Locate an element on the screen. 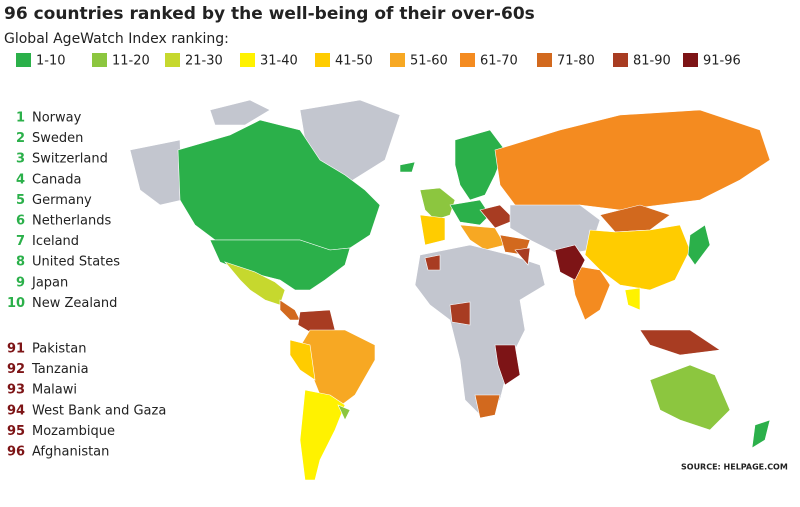 The height and width of the screenshot is (507, 800). rank: 95 is located at coordinates (16, 431).